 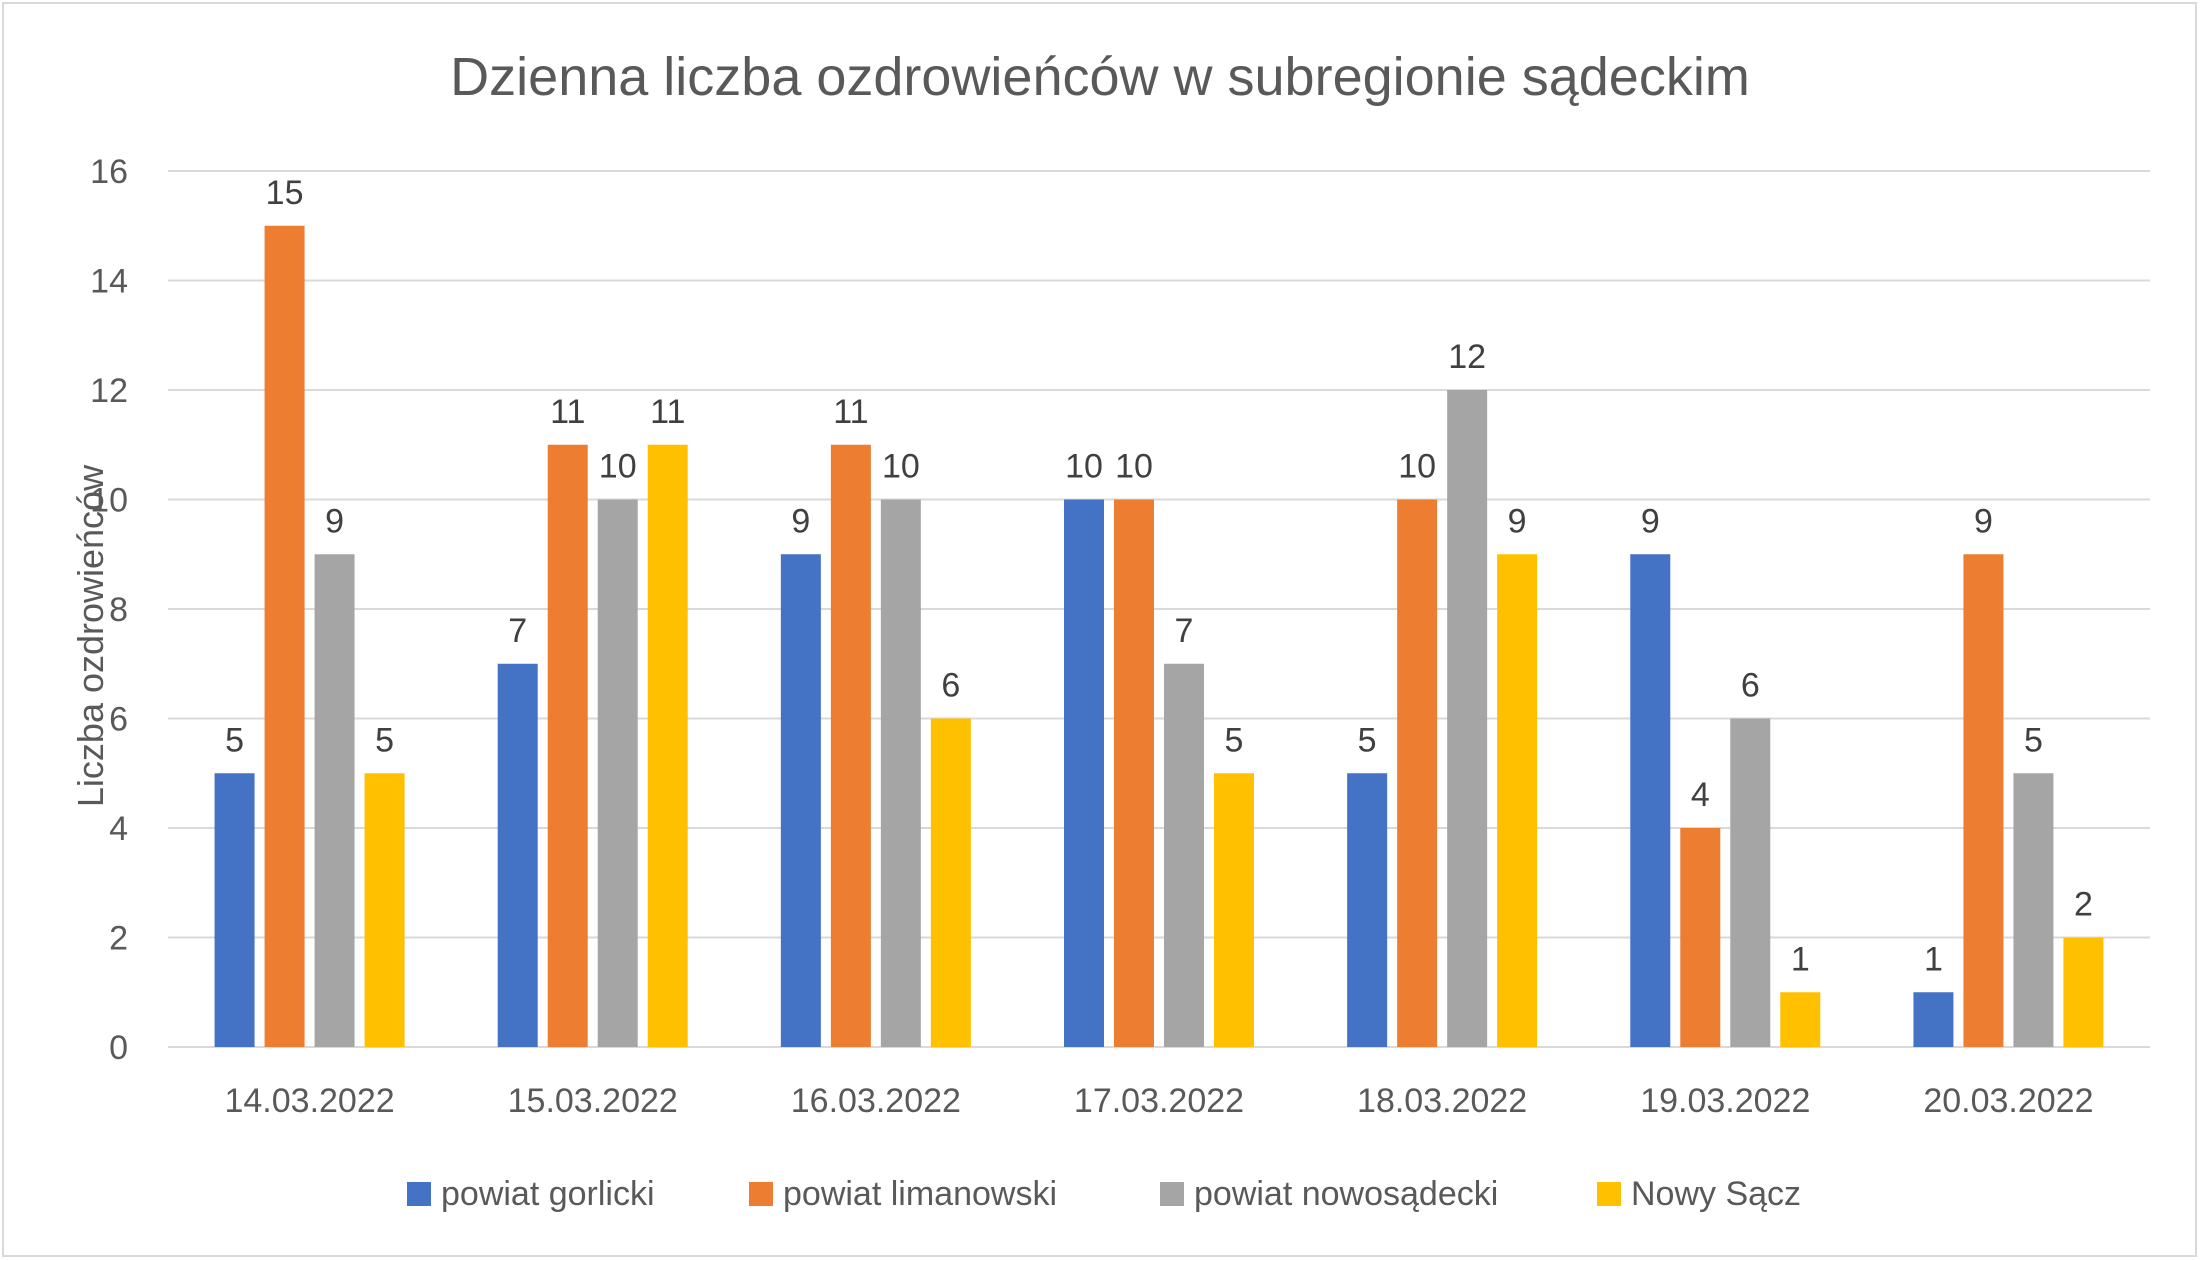 I want to click on y-tick-label: 8, so click(x=118, y=610).